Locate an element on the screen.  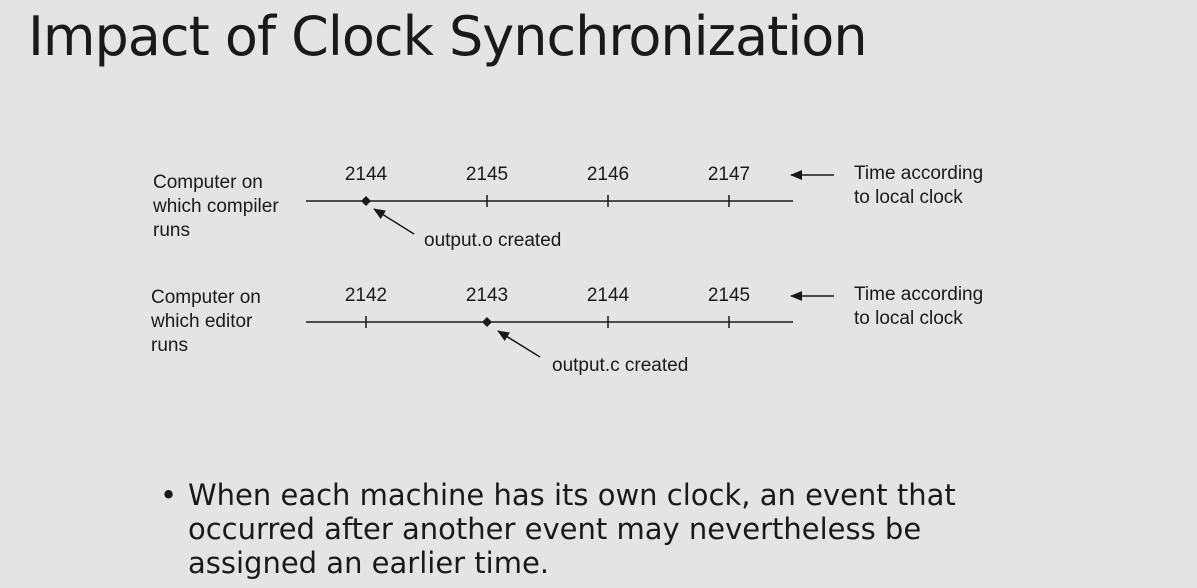
event-arrow-compiler is located at coordinates (394, 221).